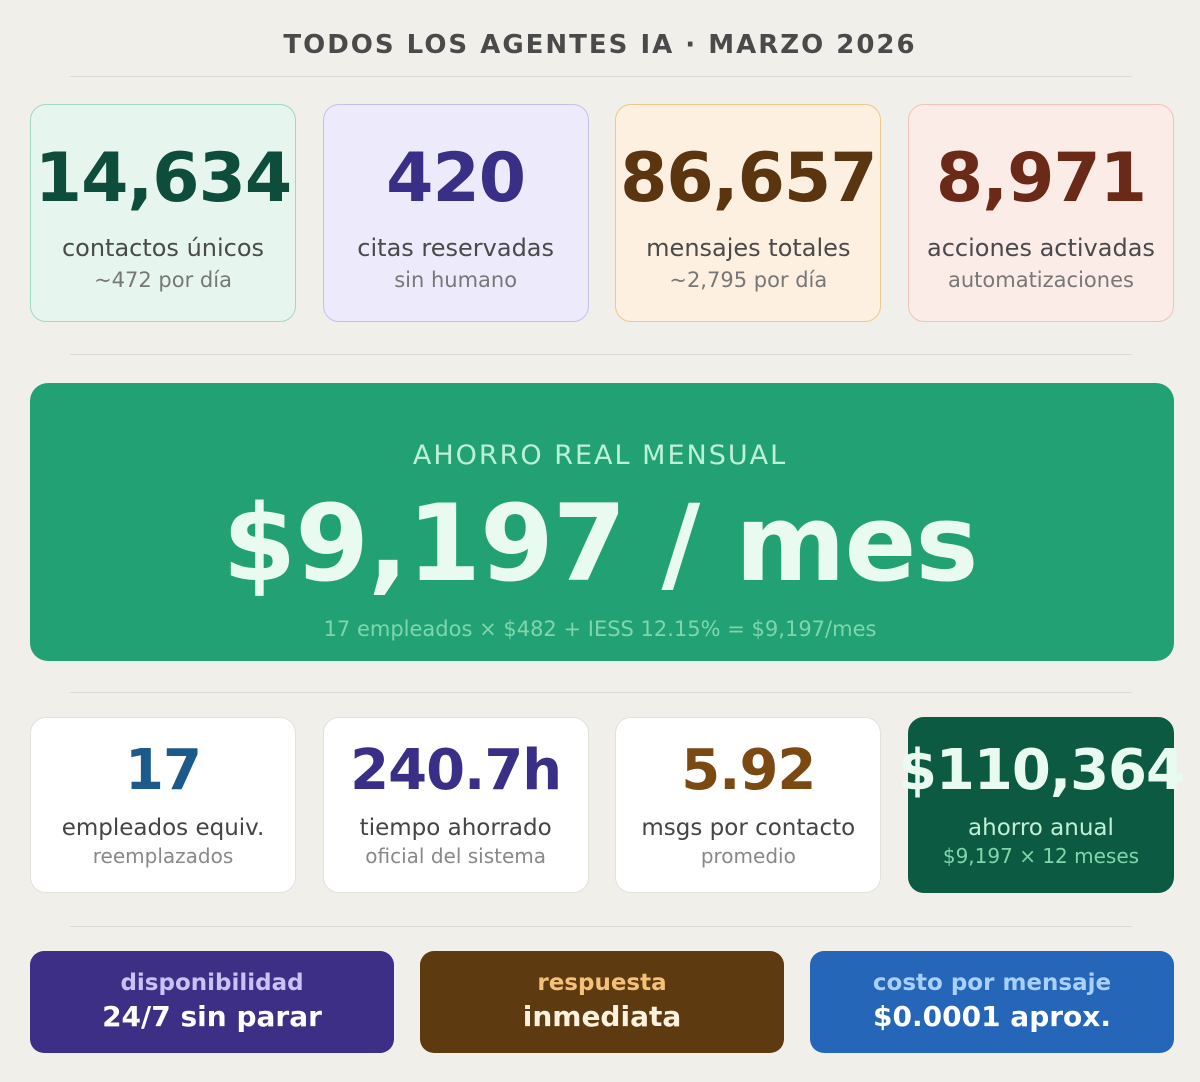 This screenshot has height=1082, width=1200. Describe the element at coordinates (748, 178) in the screenshot. I see `kpi-value: 86,657` at that location.